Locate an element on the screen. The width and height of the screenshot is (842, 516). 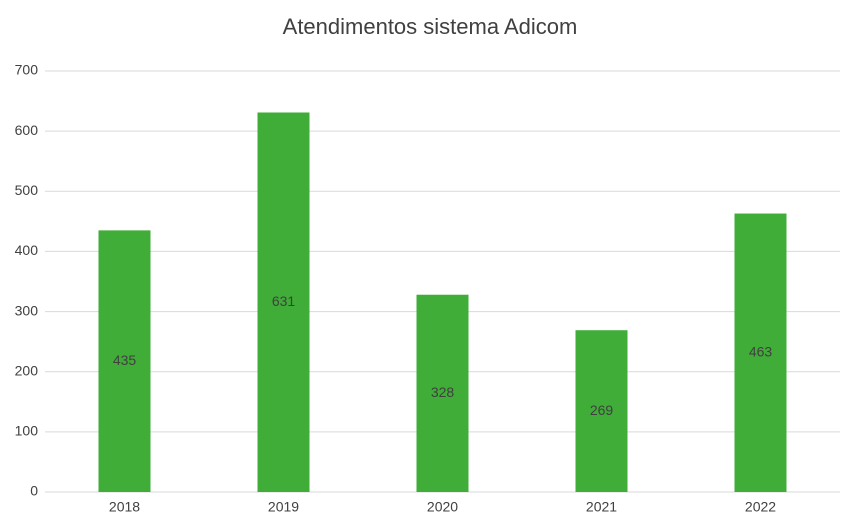
data-label: 435 is located at coordinates (125, 360).